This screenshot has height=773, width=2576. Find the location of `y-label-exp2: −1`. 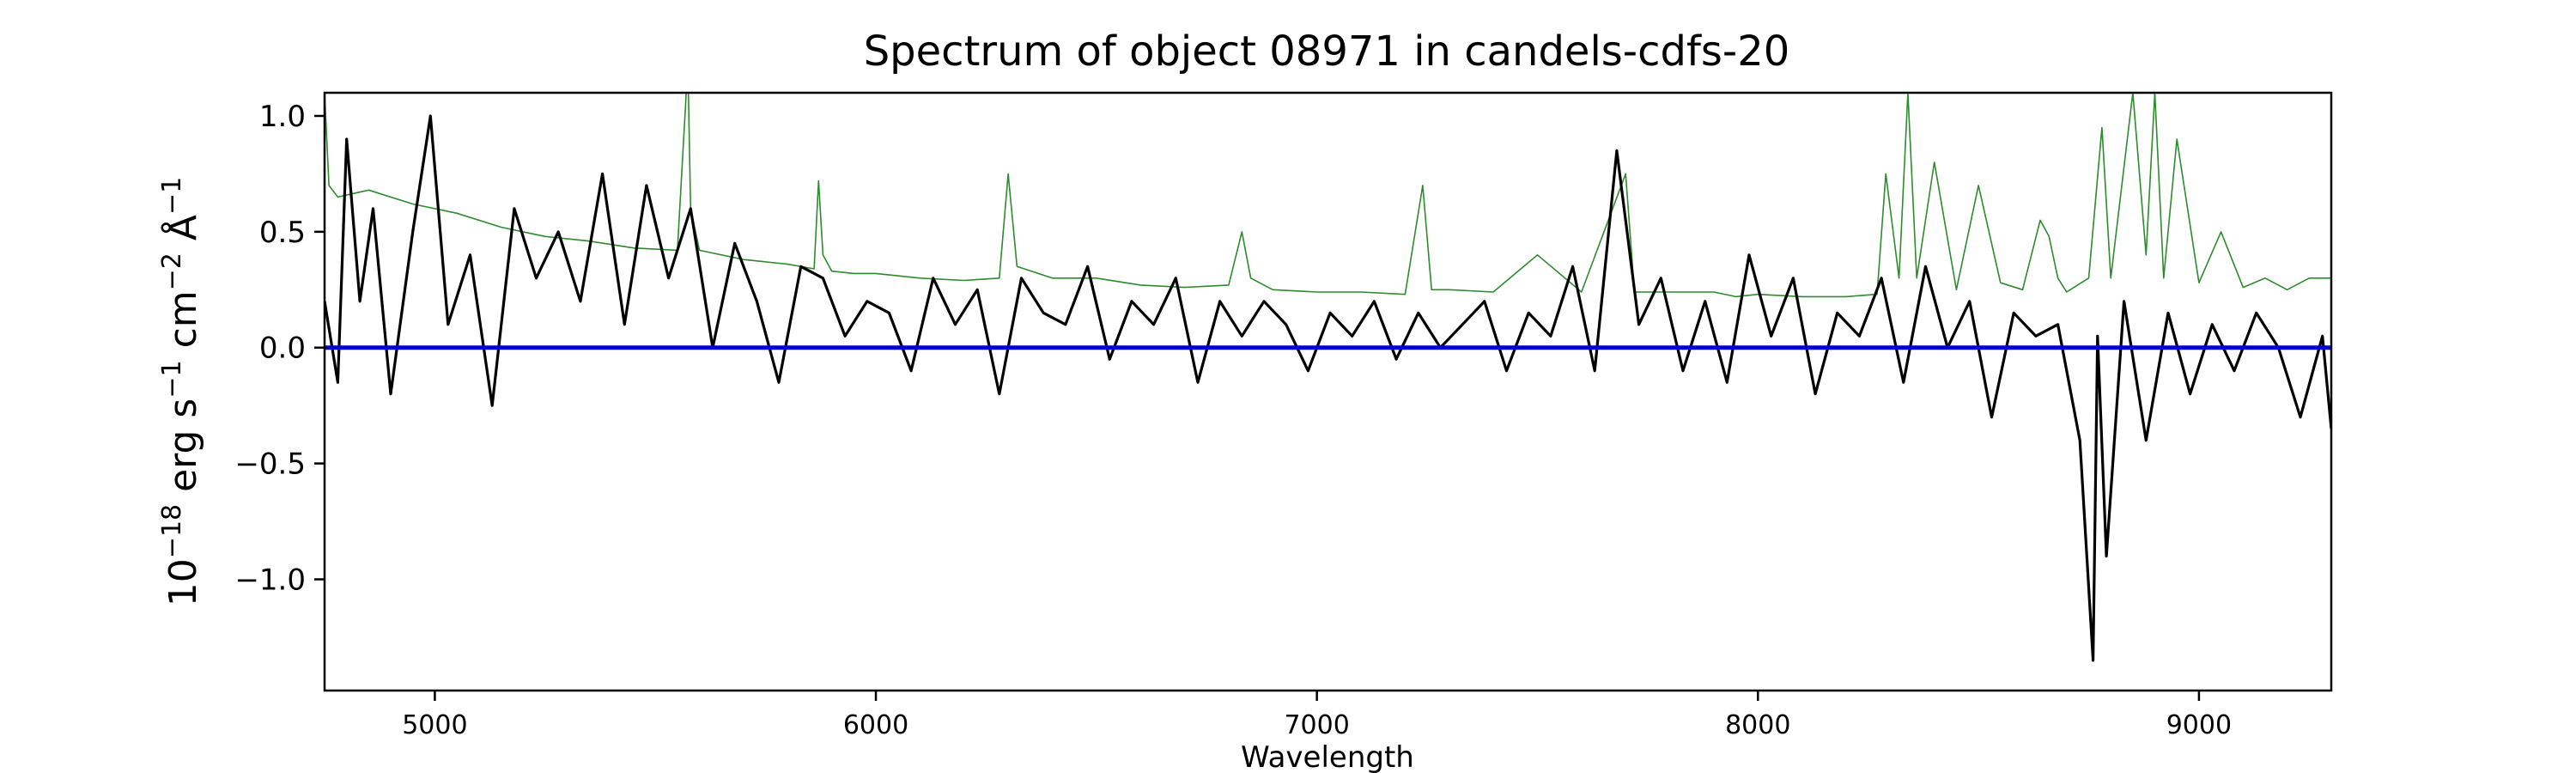

y-label-exp2: −1 is located at coordinates (172, 379).